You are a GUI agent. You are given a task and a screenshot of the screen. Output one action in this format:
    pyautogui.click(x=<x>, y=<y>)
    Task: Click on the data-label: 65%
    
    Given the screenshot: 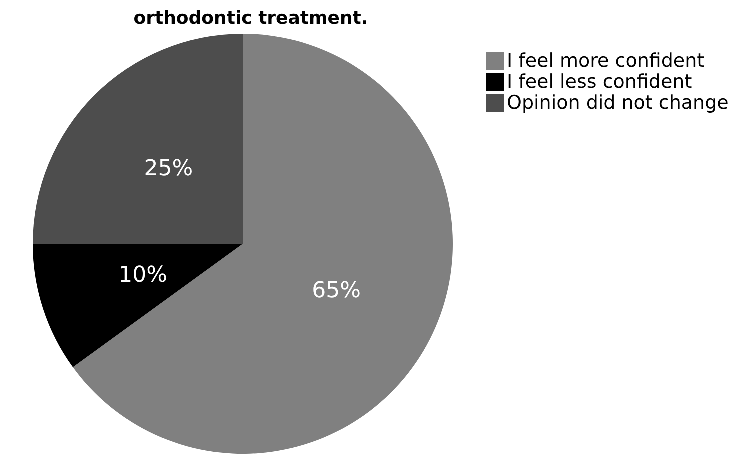 What is the action you would take?
    pyautogui.click(x=337, y=291)
    